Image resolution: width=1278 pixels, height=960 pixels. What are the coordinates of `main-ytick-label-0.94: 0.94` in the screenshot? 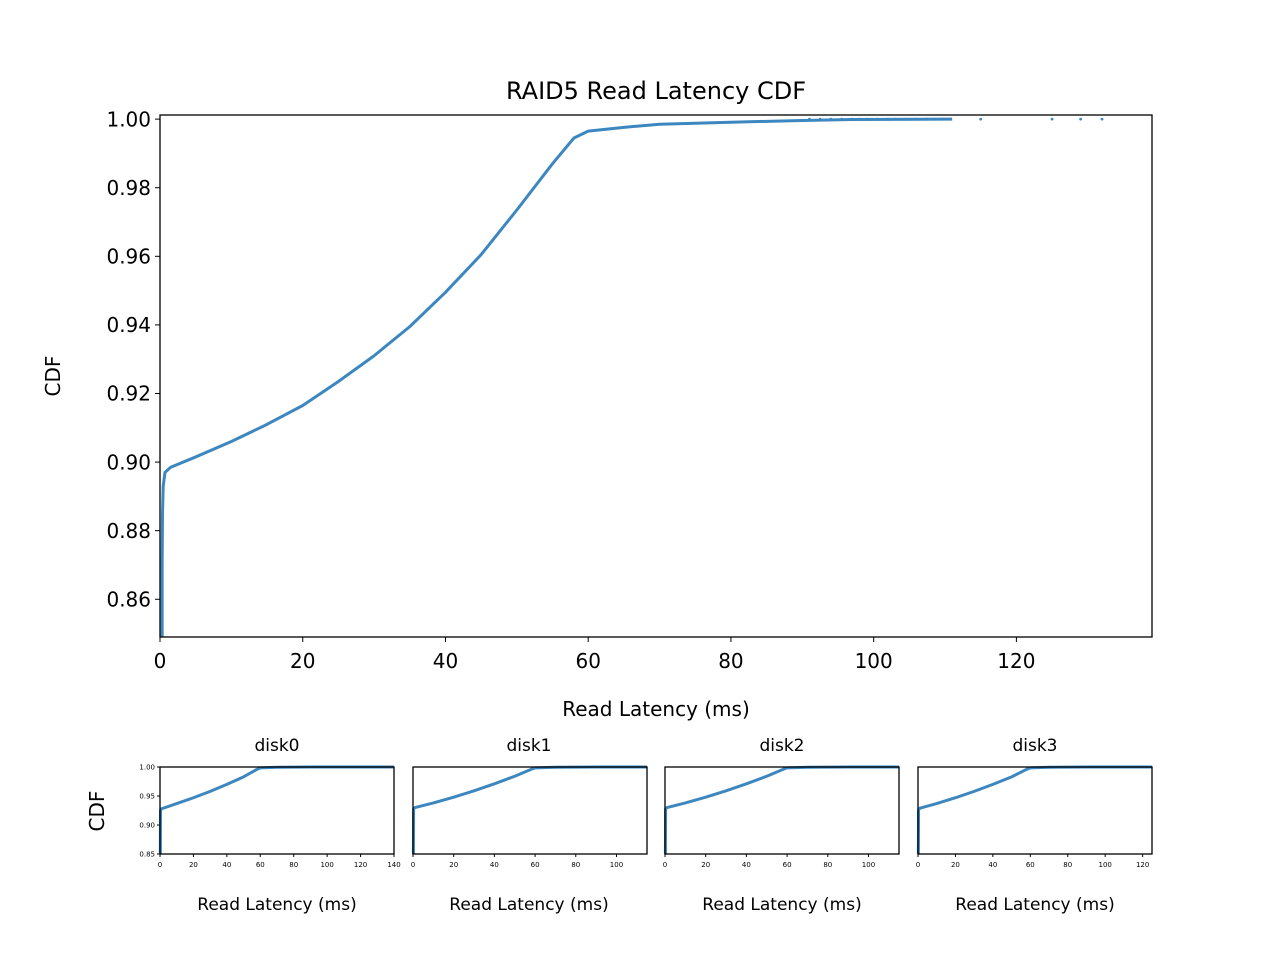 It's located at (128, 325).